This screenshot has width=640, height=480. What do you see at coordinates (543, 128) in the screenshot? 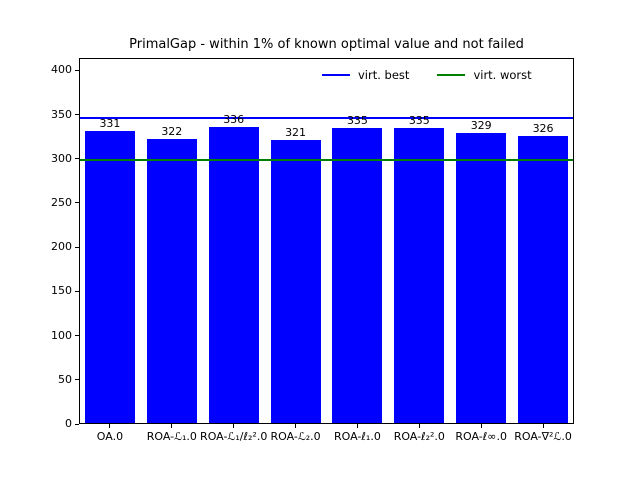
I see `bar-value-label: 326` at bounding box center [543, 128].